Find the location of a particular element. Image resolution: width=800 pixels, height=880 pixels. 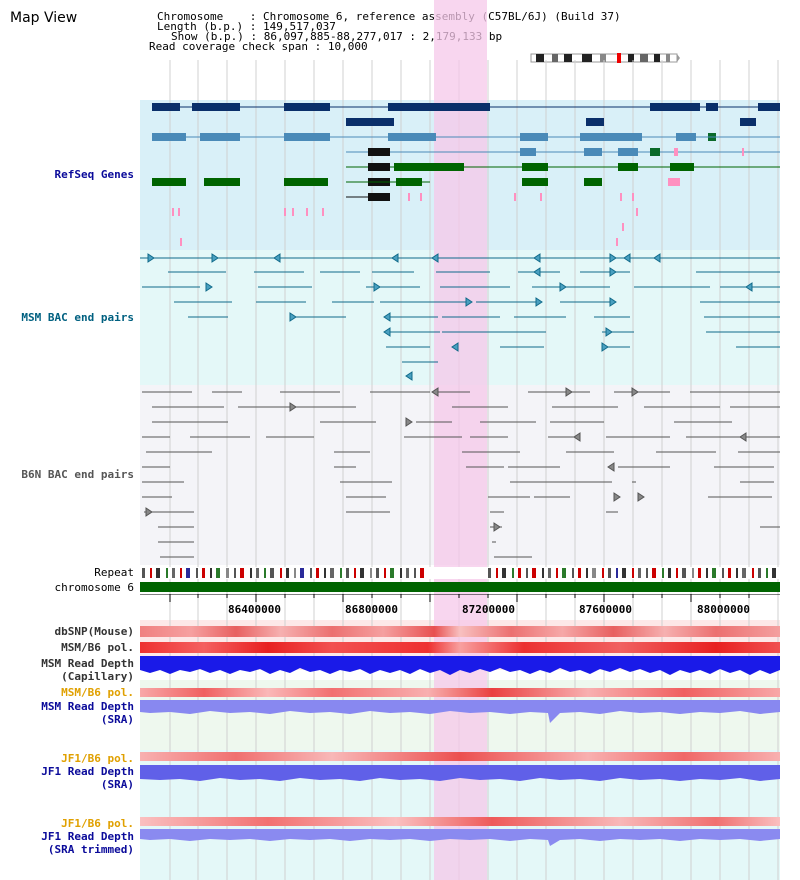

track-label-msm-pol-sra: MSM/B6 pol. is located at coordinates (97, 692).